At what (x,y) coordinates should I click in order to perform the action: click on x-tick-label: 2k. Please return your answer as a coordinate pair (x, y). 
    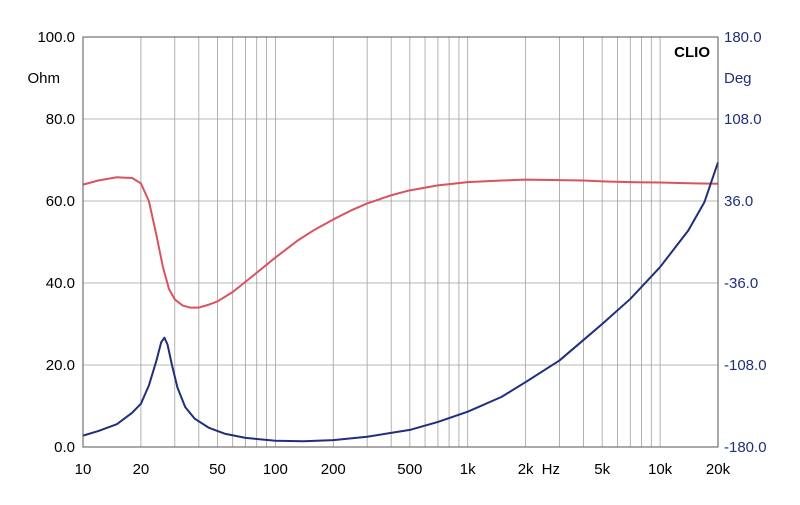
    Looking at the image, I should click on (526, 469).